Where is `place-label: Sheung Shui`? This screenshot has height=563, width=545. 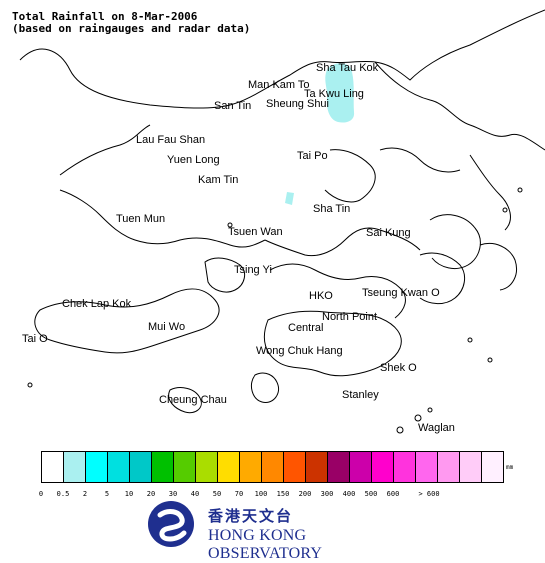 place-label: Sheung Shui is located at coordinates (297, 104).